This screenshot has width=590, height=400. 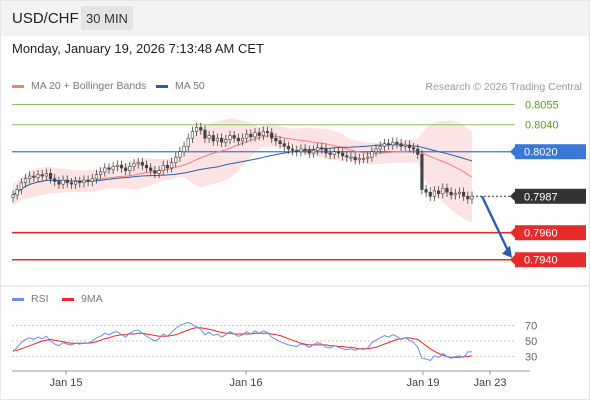 I want to click on ma9-swatch, so click(x=68, y=299).